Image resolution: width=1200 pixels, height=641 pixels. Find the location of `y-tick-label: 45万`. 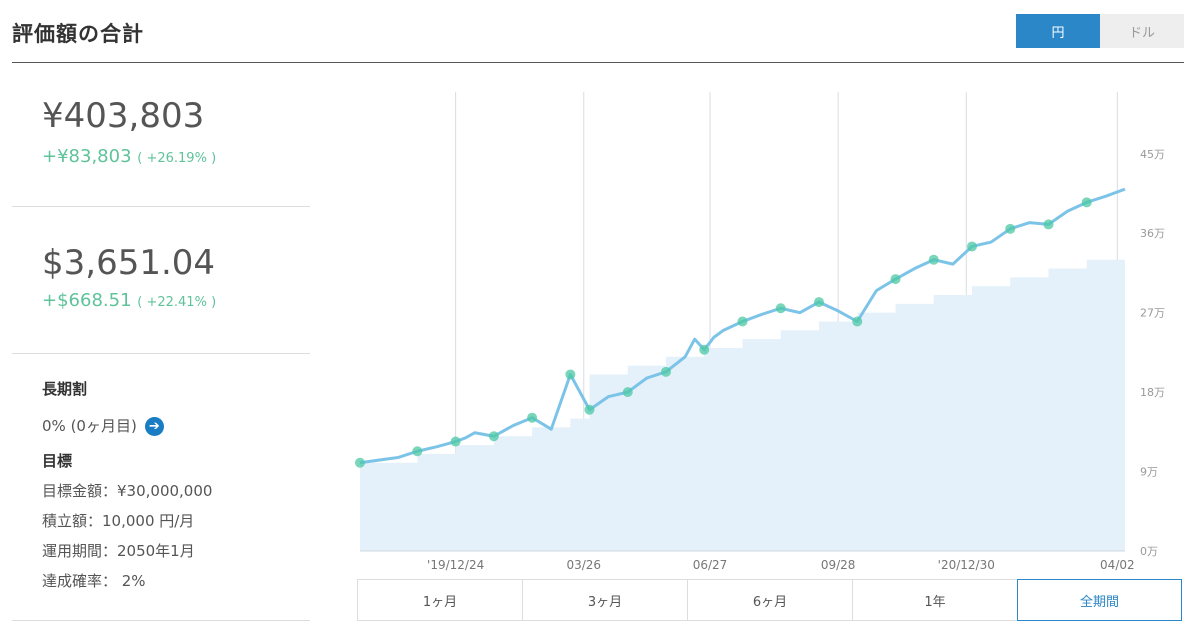

y-tick-label: 45万 is located at coordinates (1152, 154).